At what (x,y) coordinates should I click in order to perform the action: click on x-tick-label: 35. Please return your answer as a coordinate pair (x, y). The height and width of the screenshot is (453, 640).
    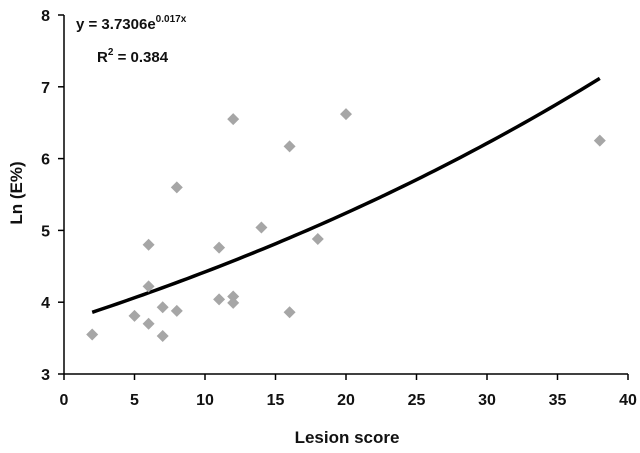
    Looking at the image, I should click on (558, 400).